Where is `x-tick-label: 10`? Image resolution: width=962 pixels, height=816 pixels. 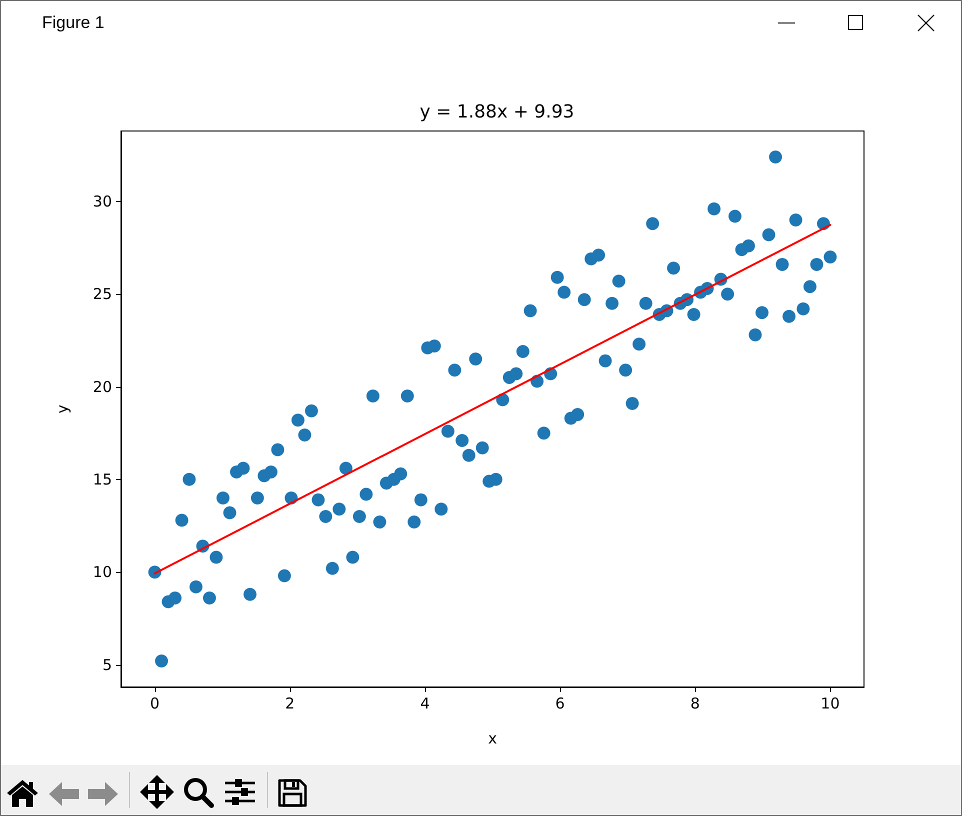
x-tick-label: 10 is located at coordinates (830, 703).